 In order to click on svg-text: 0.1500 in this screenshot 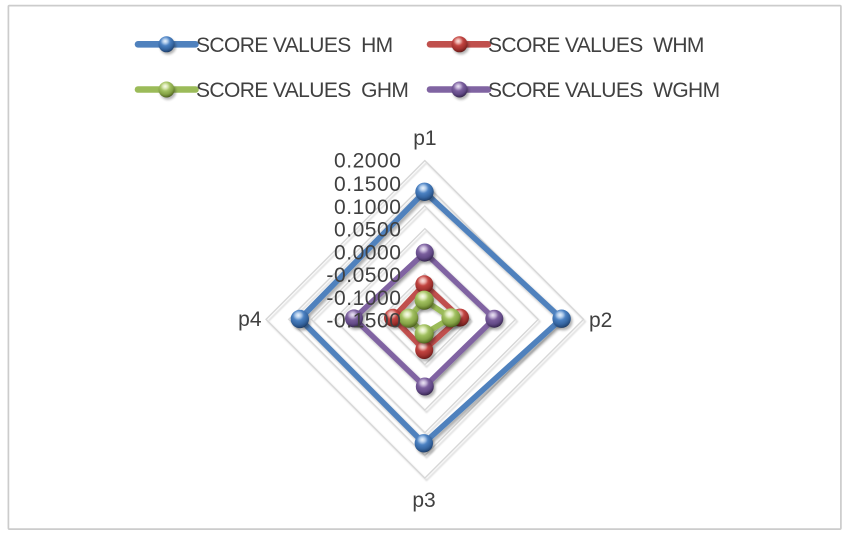, I will do `click(368, 184)`.